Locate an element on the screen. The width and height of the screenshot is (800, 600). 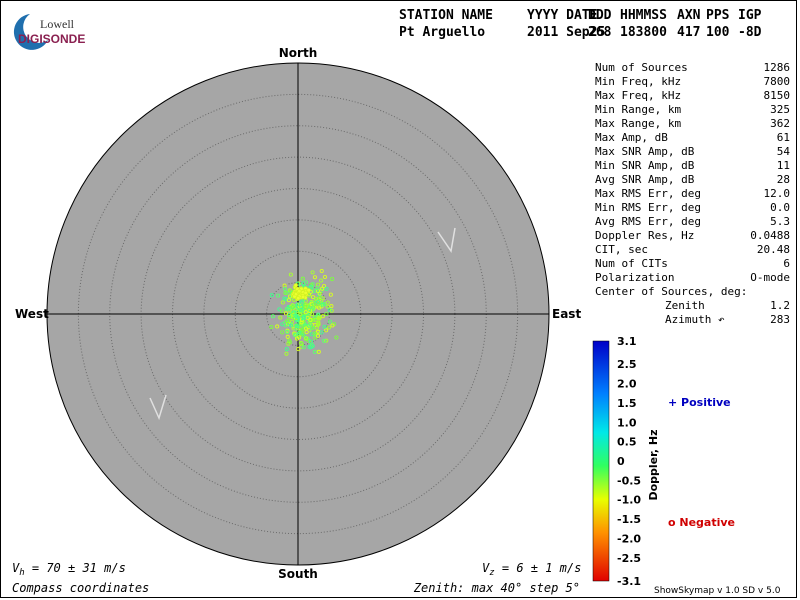
sources is located at coordinates (304, 312).